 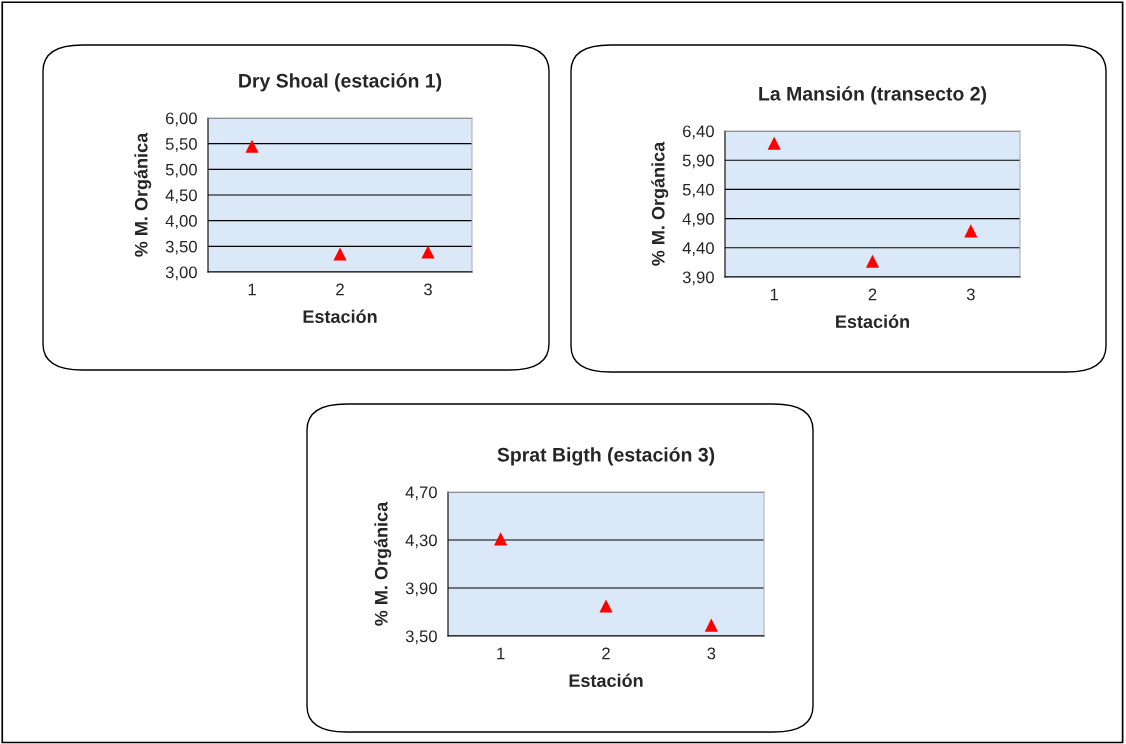 What do you see at coordinates (421, 541) in the screenshot?
I see `y-tick-label: 4,30` at bounding box center [421, 541].